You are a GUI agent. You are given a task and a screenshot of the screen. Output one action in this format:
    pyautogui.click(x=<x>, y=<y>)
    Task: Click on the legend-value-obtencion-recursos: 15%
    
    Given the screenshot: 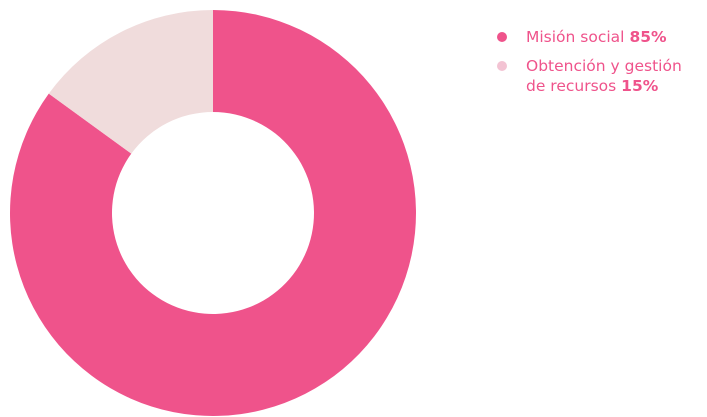 What is the action you would take?
    pyautogui.click(x=640, y=86)
    